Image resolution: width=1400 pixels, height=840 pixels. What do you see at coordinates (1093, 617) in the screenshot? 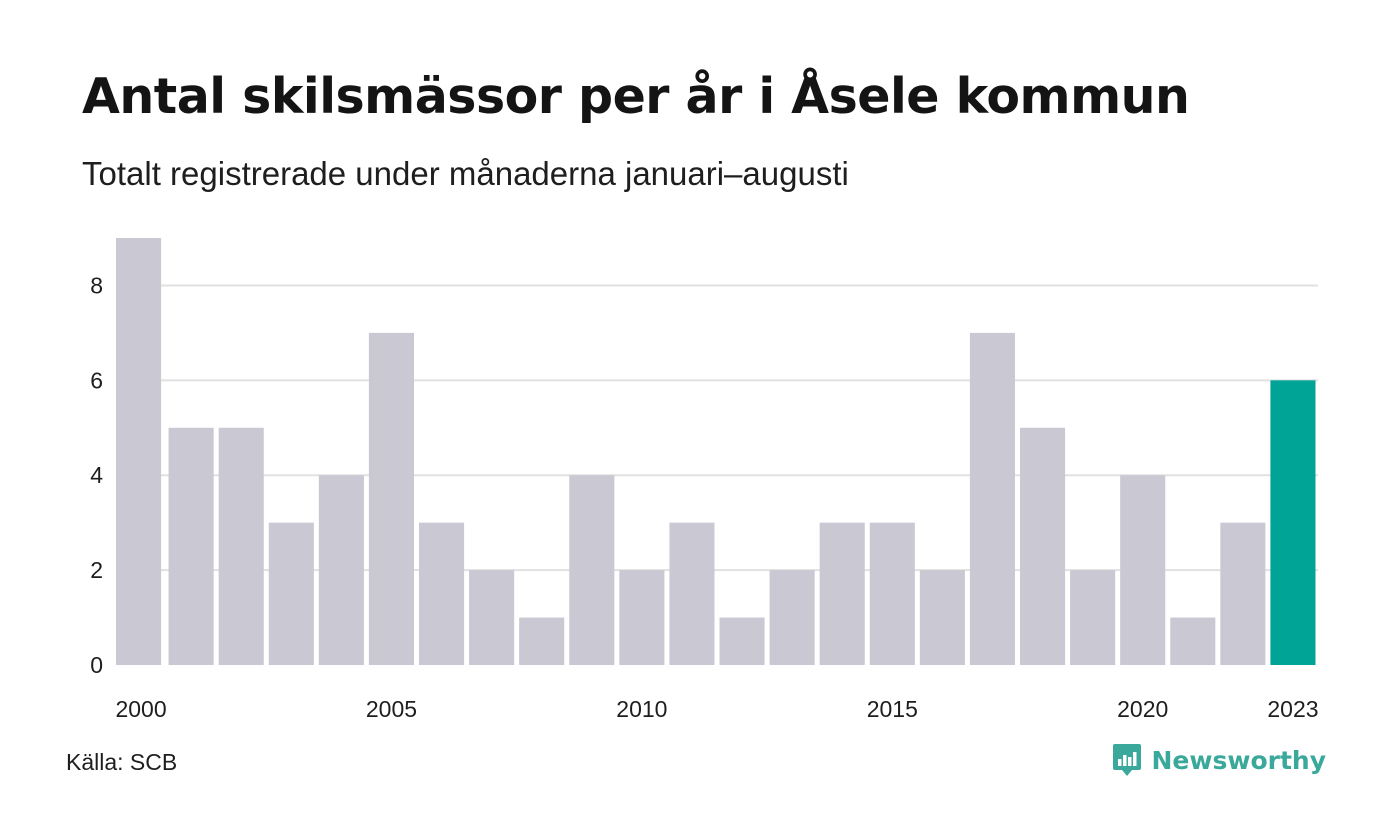
I see `bar-2019` at bounding box center [1093, 617].